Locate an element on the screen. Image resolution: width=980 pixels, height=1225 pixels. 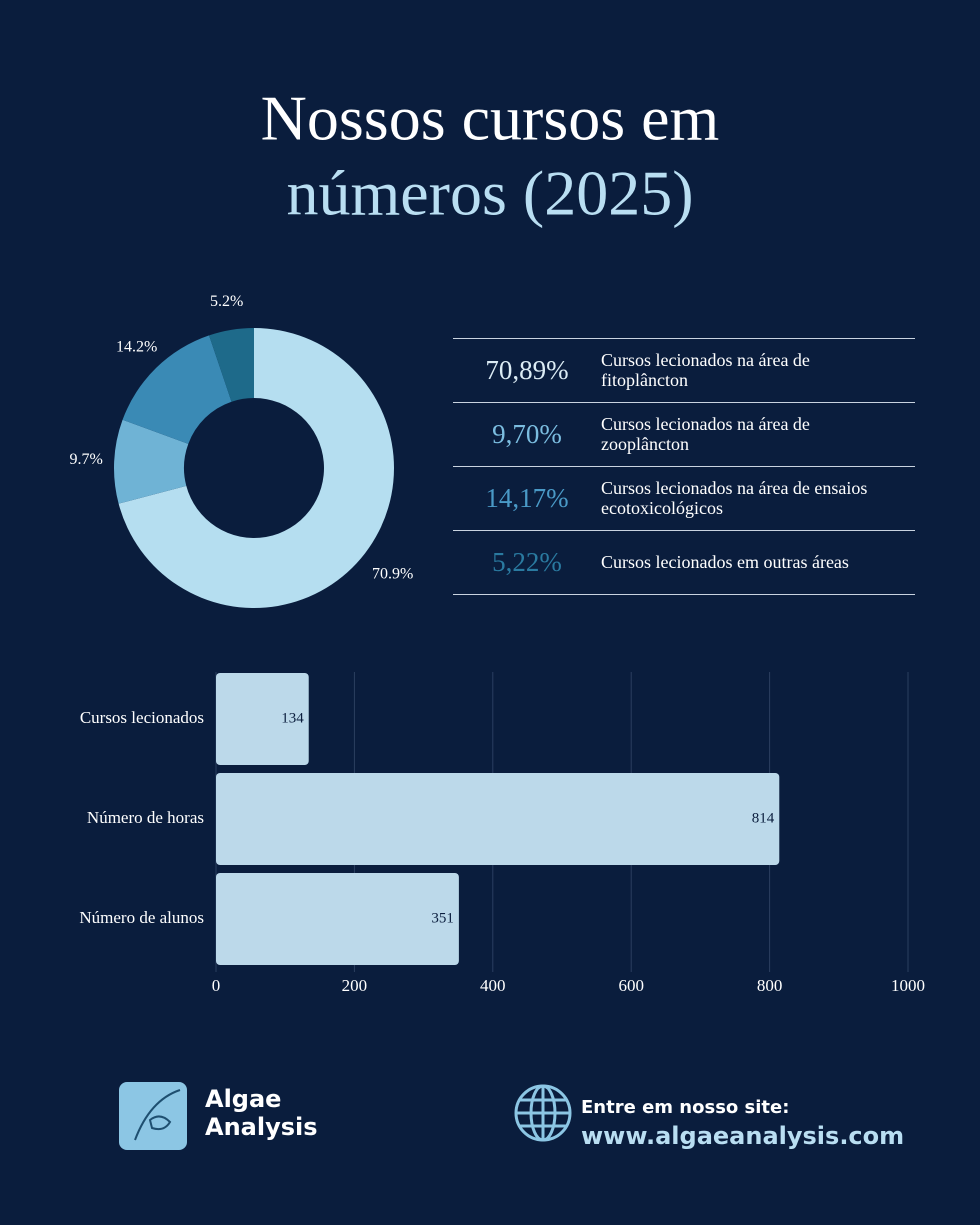
x-tick-label: 600 is located at coordinates (631, 985).